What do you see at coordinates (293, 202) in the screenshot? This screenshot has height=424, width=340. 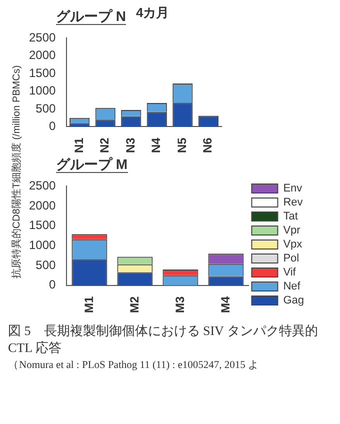 I see `legend-label: Rev` at bounding box center [293, 202].